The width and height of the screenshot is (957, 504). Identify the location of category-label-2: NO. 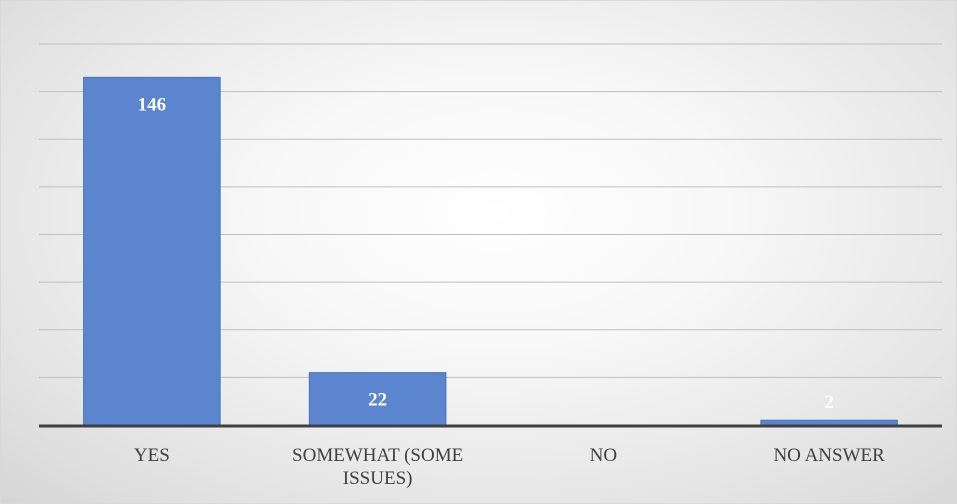
(603, 455).